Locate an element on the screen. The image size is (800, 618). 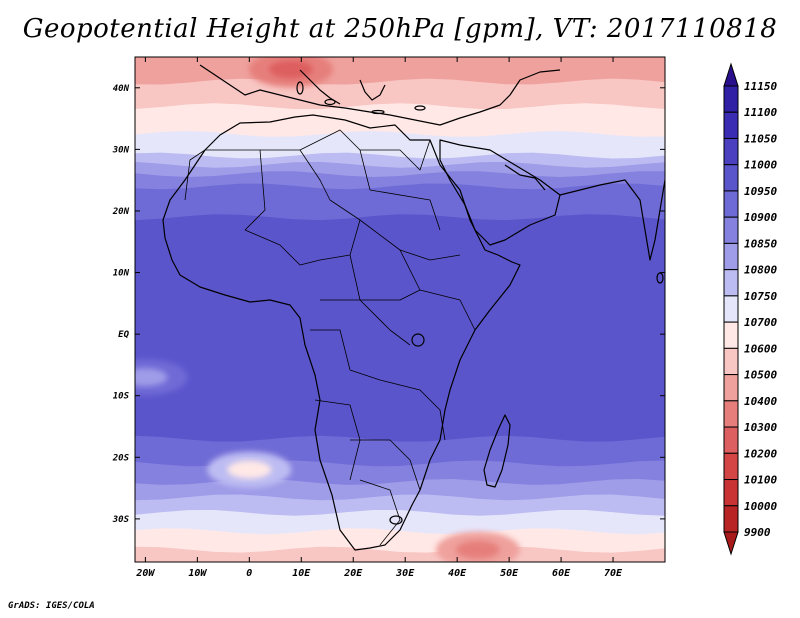
colorbar-label: 10200 is located at coordinates (760, 453).